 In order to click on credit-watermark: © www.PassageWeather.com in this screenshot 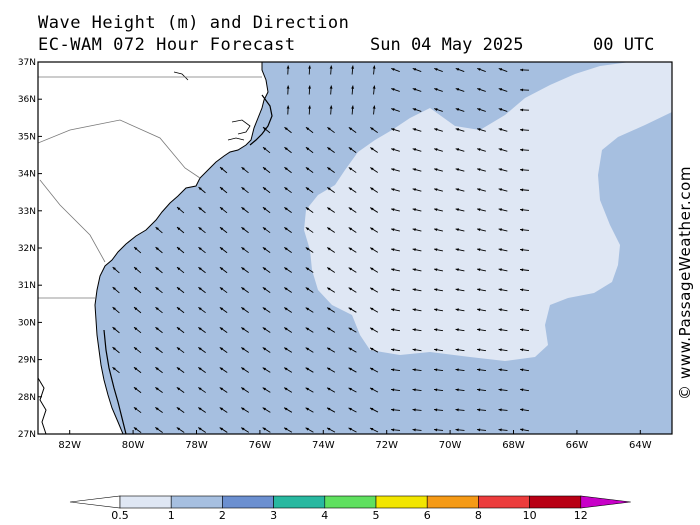, I will do `click(685, 282)`.